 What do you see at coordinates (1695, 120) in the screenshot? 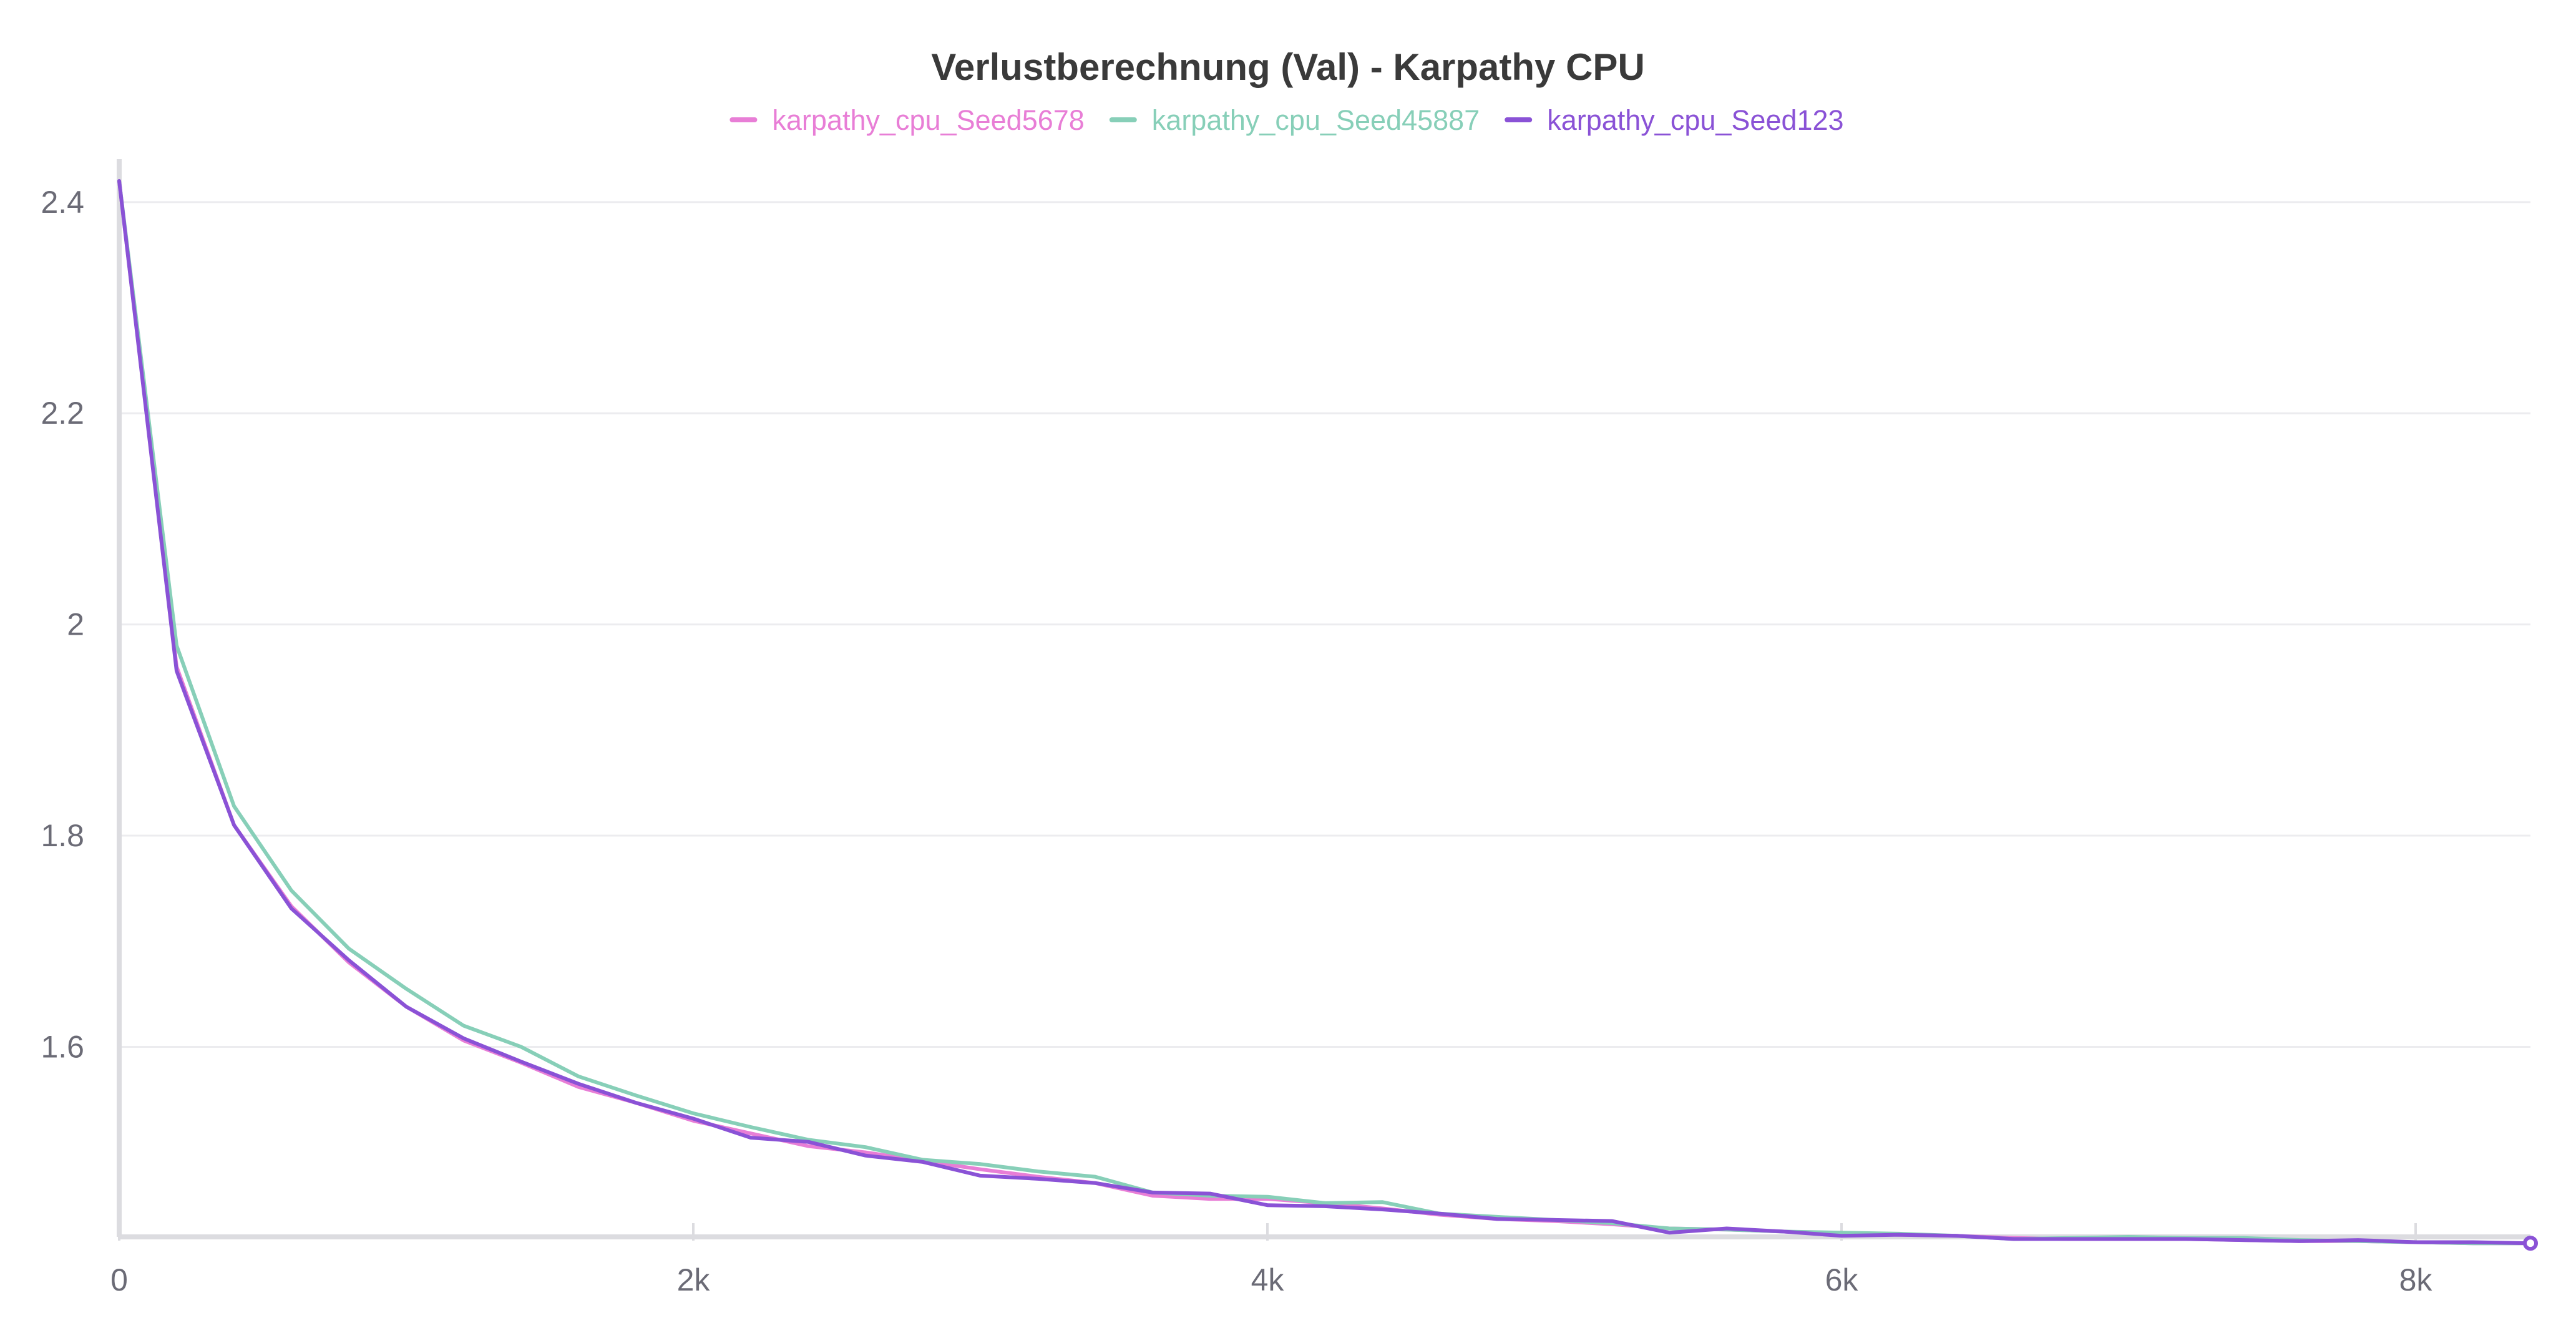
I see `legend-label: karpathy_cpu_Seed123` at bounding box center [1695, 120].